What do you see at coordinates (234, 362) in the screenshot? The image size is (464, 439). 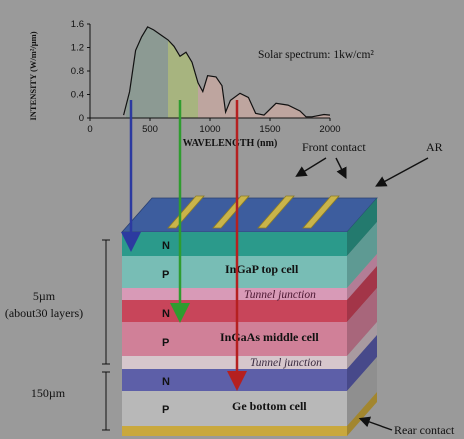 I see `tunnel-junction-2-layer` at bounding box center [234, 362].